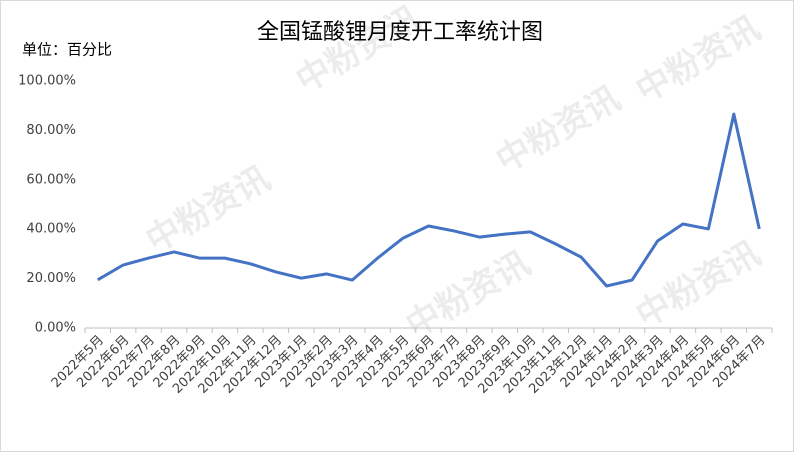 This screenshot has height=452, width=794. I want to click on y-tick-label: 80.00%, so click(51, 130).